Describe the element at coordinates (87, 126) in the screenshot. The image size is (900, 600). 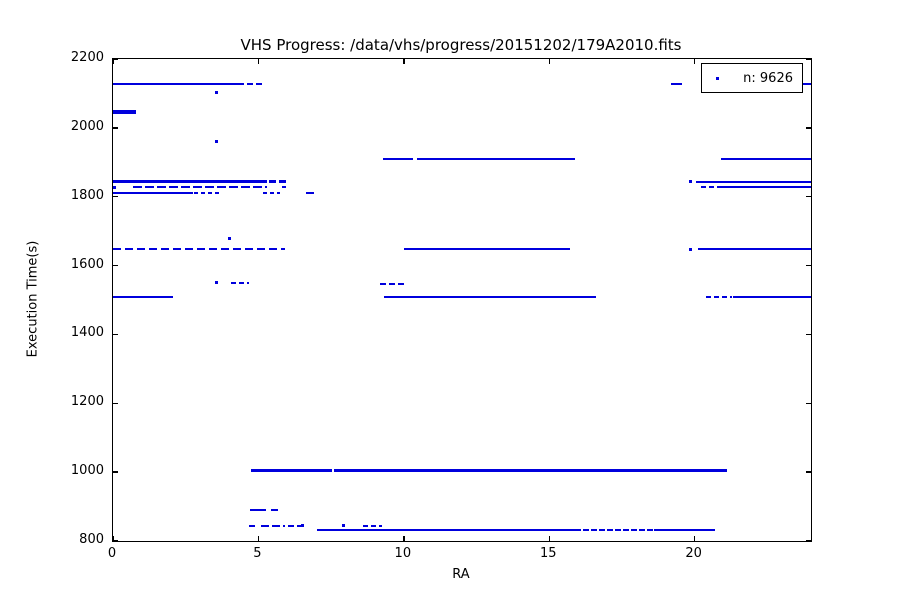
I see `y-tick-label: 2000` at that location.